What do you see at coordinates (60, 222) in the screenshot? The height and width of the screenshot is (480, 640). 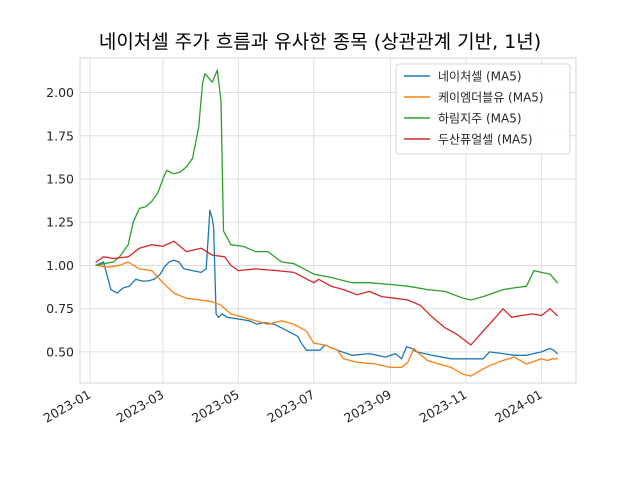 I see `y-tick-label: 1.25` at bounding box center [60, 222].